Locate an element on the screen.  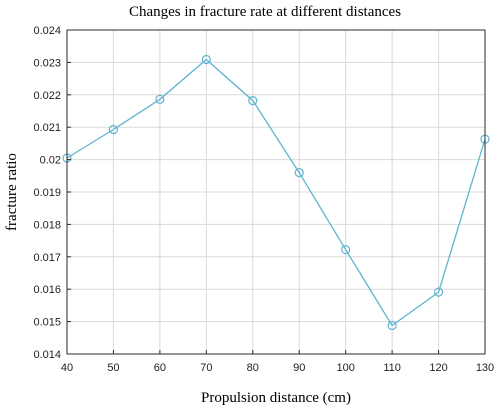
x-axis-ticks: 40 50 60 70 80 90 100 110 120 130 is located at coordinates (277, 362).